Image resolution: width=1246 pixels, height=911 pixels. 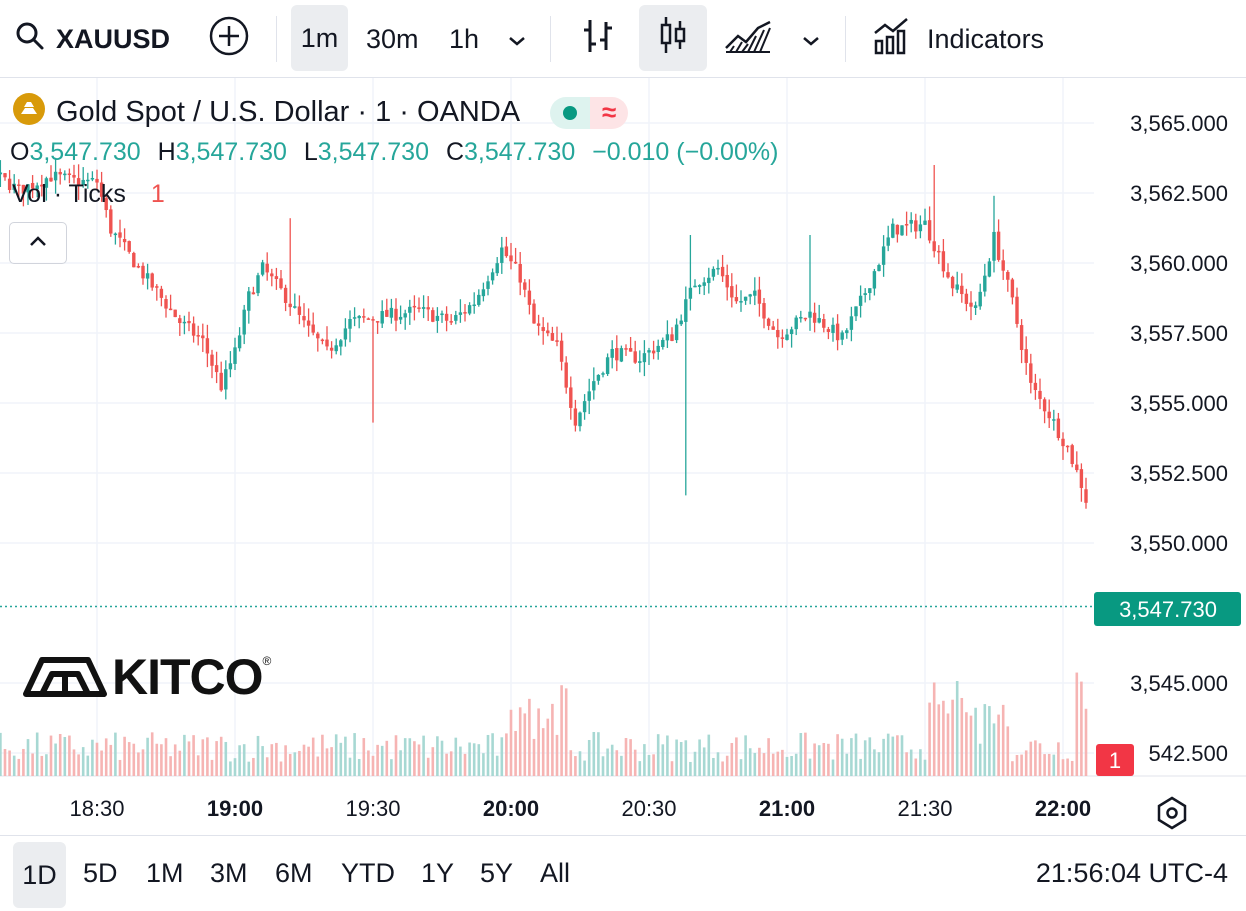 What do you see at coordinates (92, 39) in the screenshot?
I see `symbol-search-button: XAUUSD` at bounding box center [92, 39].